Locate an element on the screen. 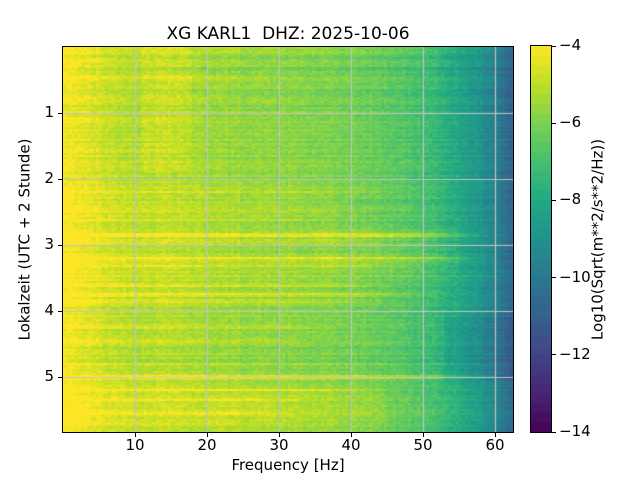 This screenshot has height=480, width=640. x-tick-label: 50 is located at coordinates (423, 445).